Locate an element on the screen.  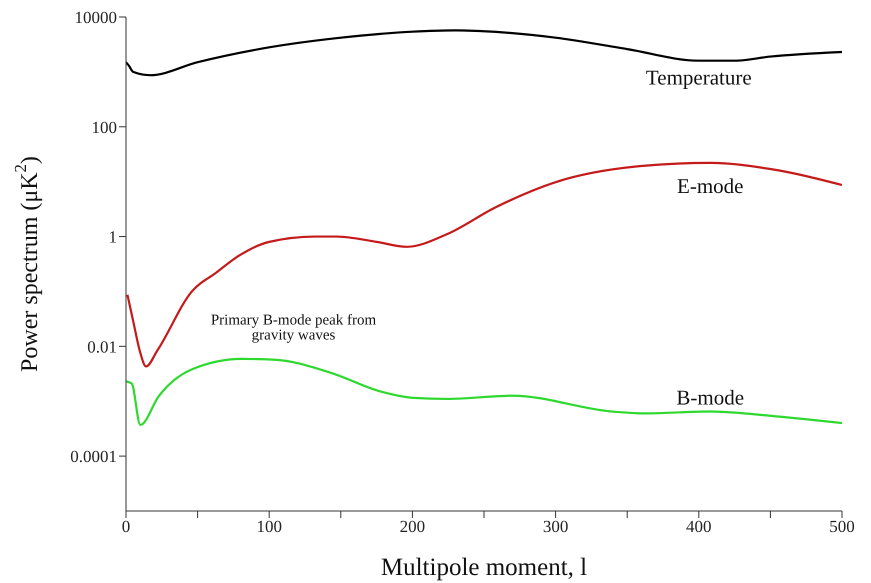
y-tick-label: 1 is located at coordinates (112, 237).